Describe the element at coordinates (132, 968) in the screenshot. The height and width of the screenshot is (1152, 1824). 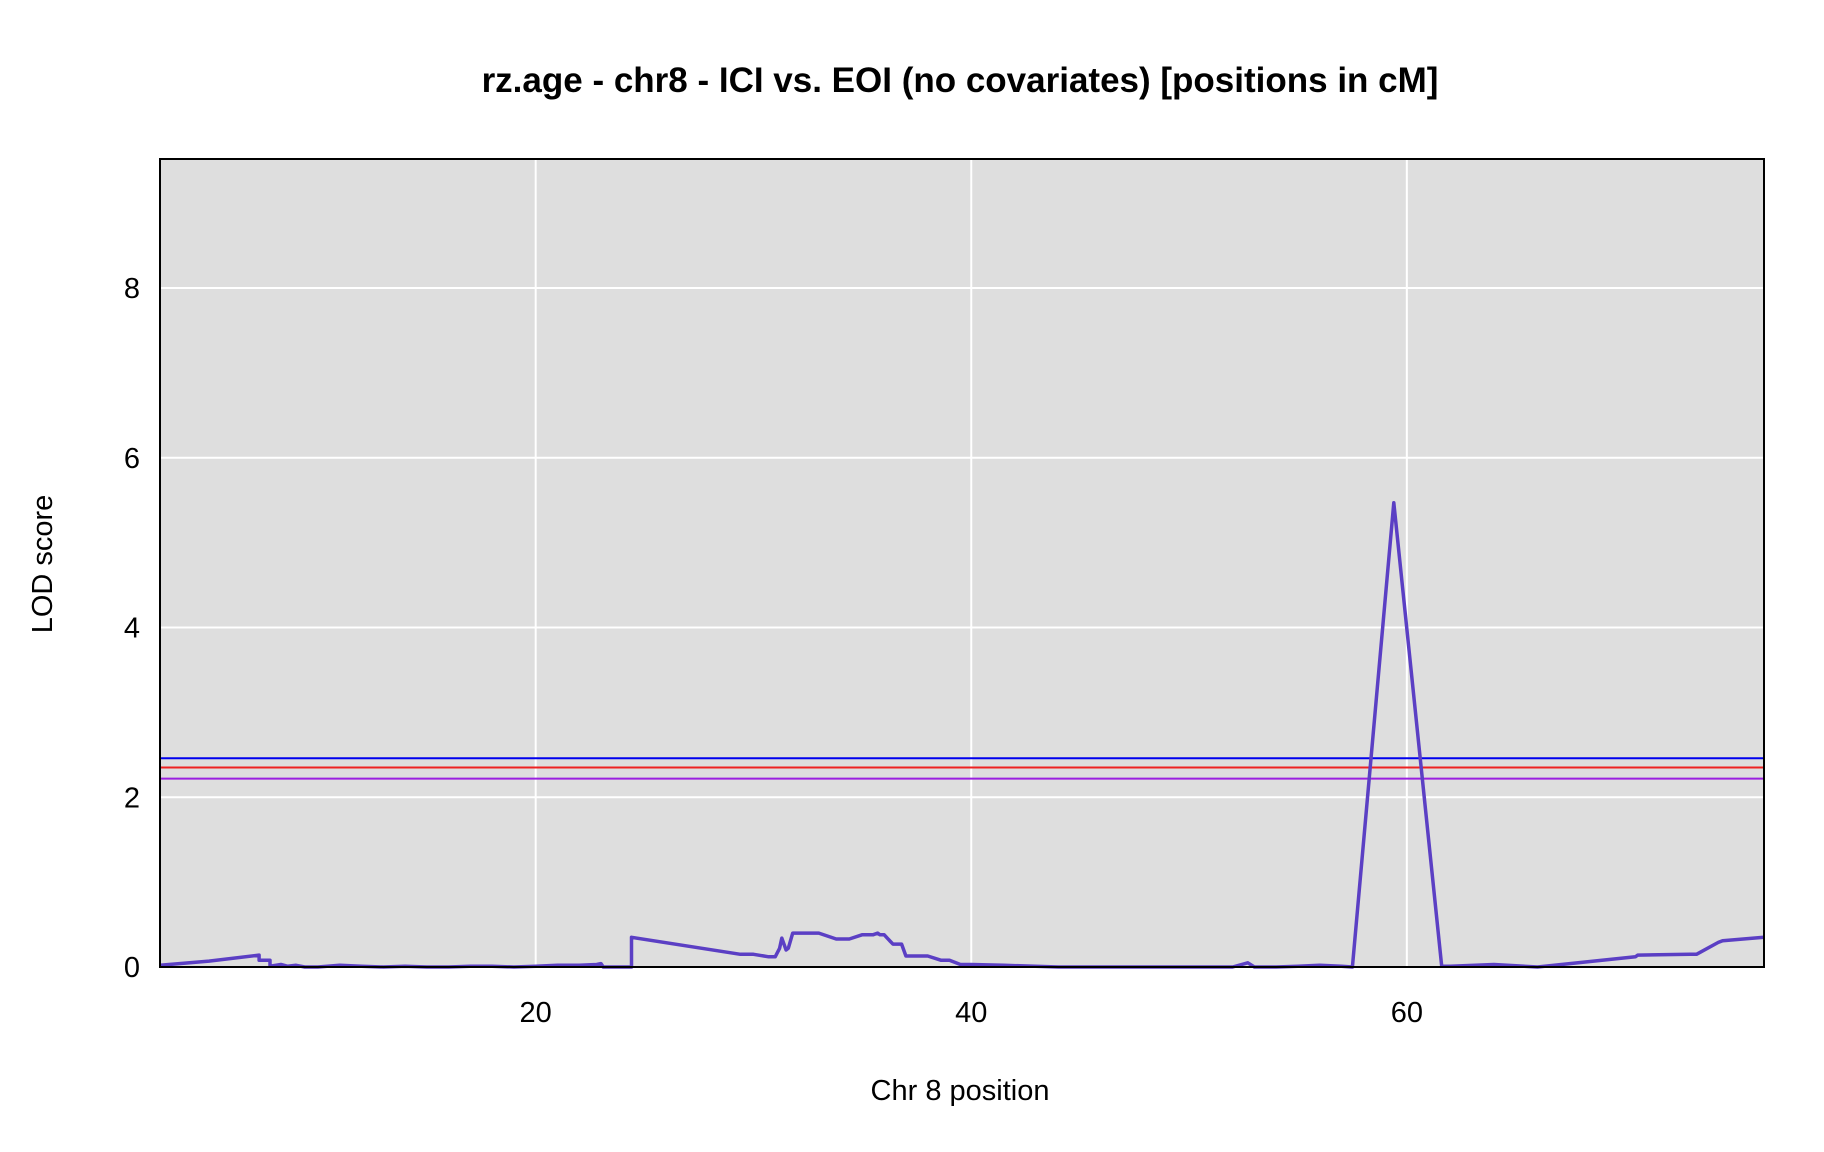
I see `y-tick-label: 0` at that location.